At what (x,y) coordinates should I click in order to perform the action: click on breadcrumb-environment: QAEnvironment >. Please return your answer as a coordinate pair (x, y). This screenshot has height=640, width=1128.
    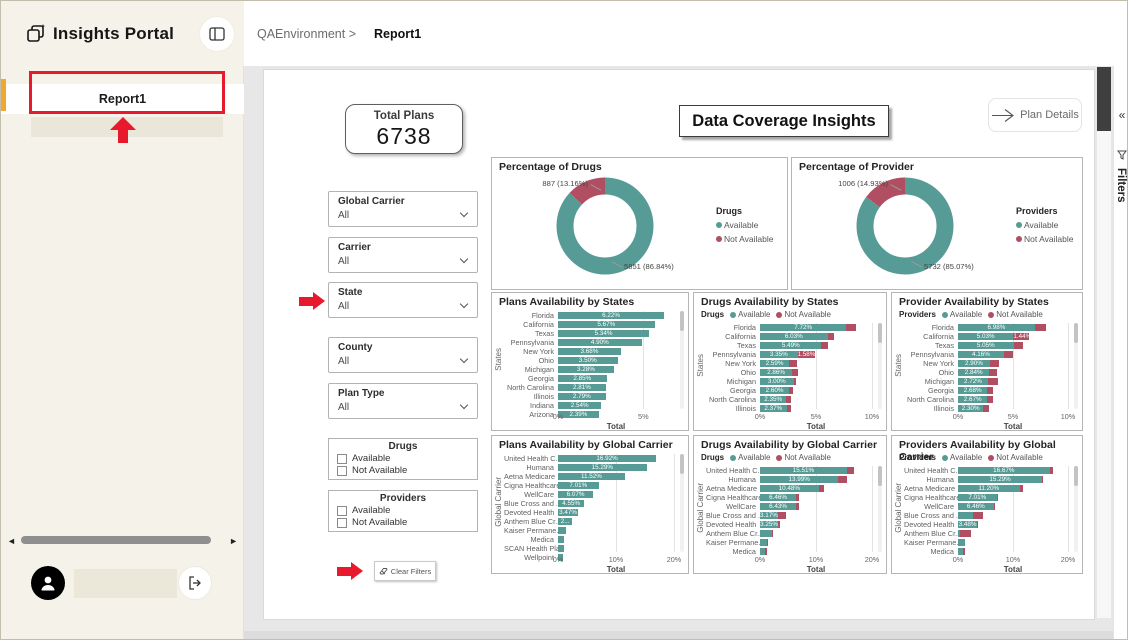
    Looking at the image, I should click on (307, 33).